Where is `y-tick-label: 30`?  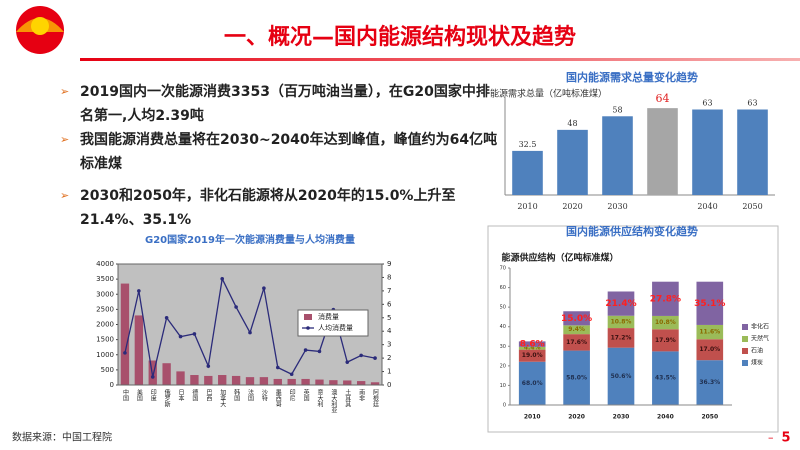 y-tick-label: 30 is located at coordinates (503, 347).